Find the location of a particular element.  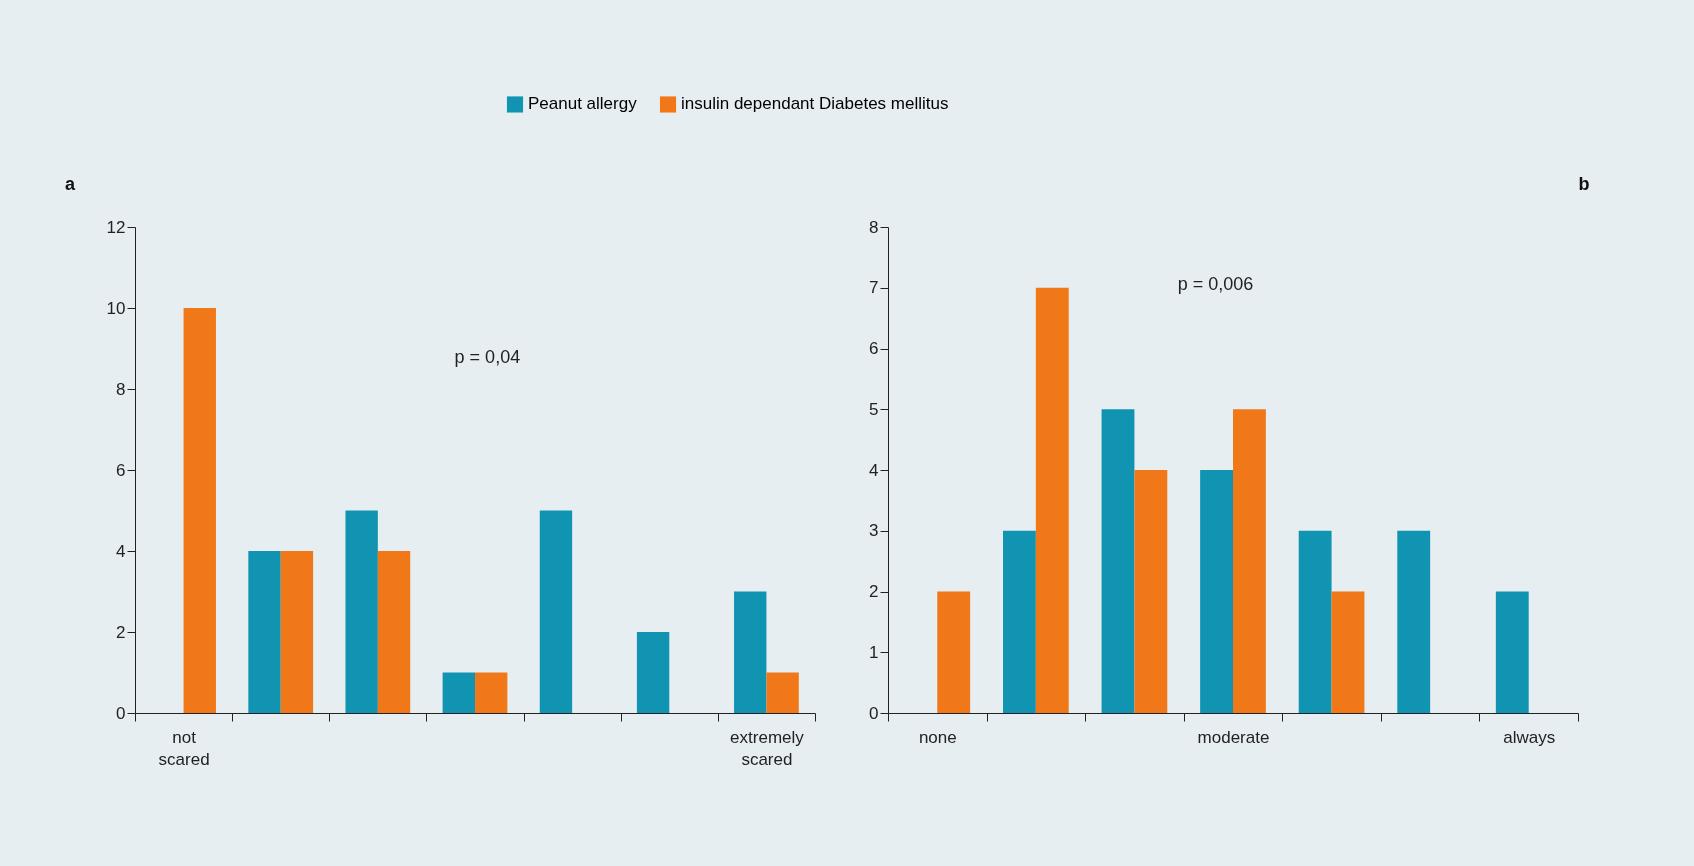

chart-title: b is located at coordinates (1584, 184).